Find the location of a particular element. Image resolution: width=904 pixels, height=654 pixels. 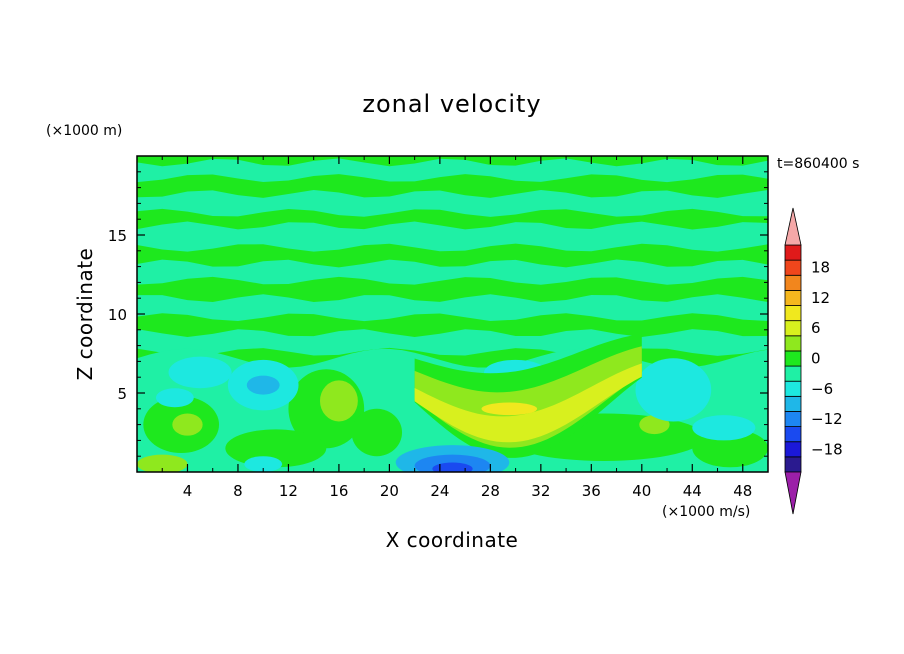

field-jet is located at coordinates (528, 403).